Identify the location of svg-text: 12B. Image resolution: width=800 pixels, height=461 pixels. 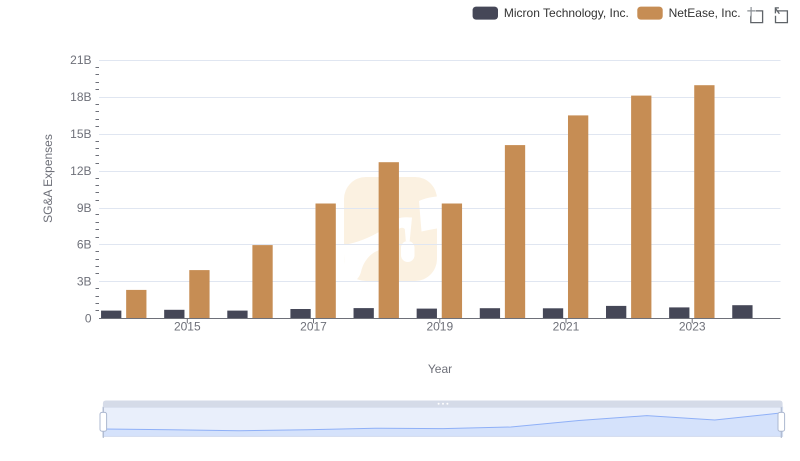
(80, 171).